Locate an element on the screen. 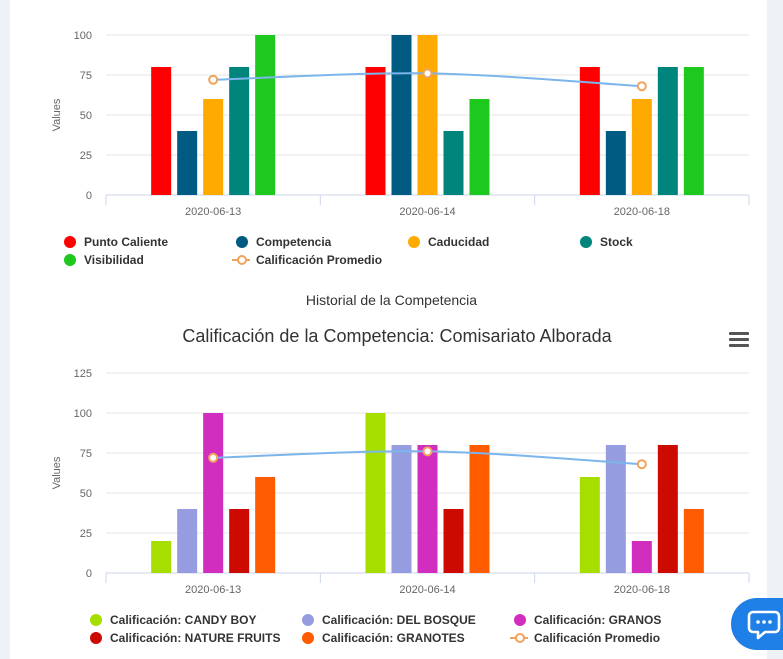 The image size is (783, 659). section-title: Historial de la Competencia is located at coordinates (391, 300).